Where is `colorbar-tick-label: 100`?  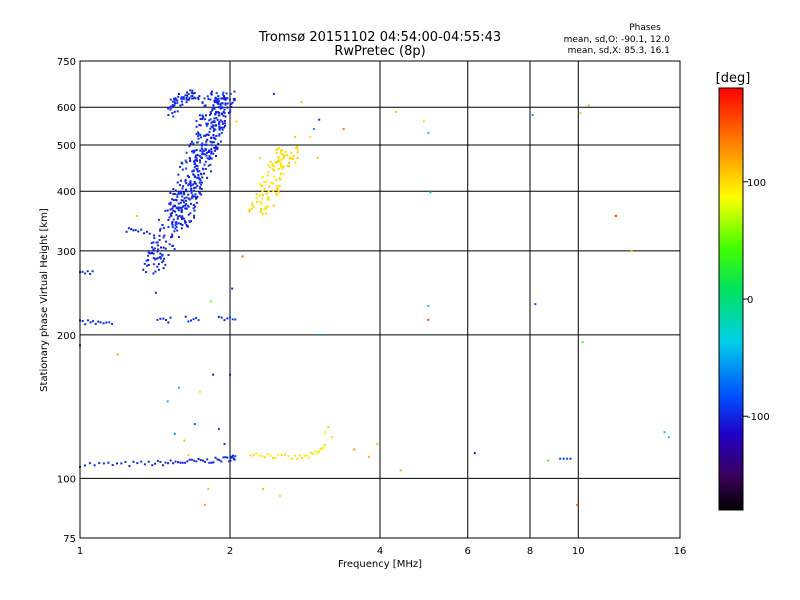 colorbar-tick-label: 100 is located at coordinates (756, 183).